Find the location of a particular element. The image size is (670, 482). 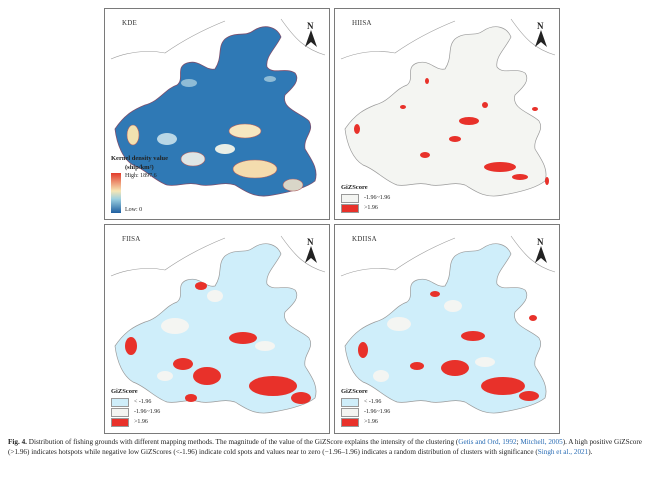

legend-unit: (ship/km²) is located at coordinates (139, 167).